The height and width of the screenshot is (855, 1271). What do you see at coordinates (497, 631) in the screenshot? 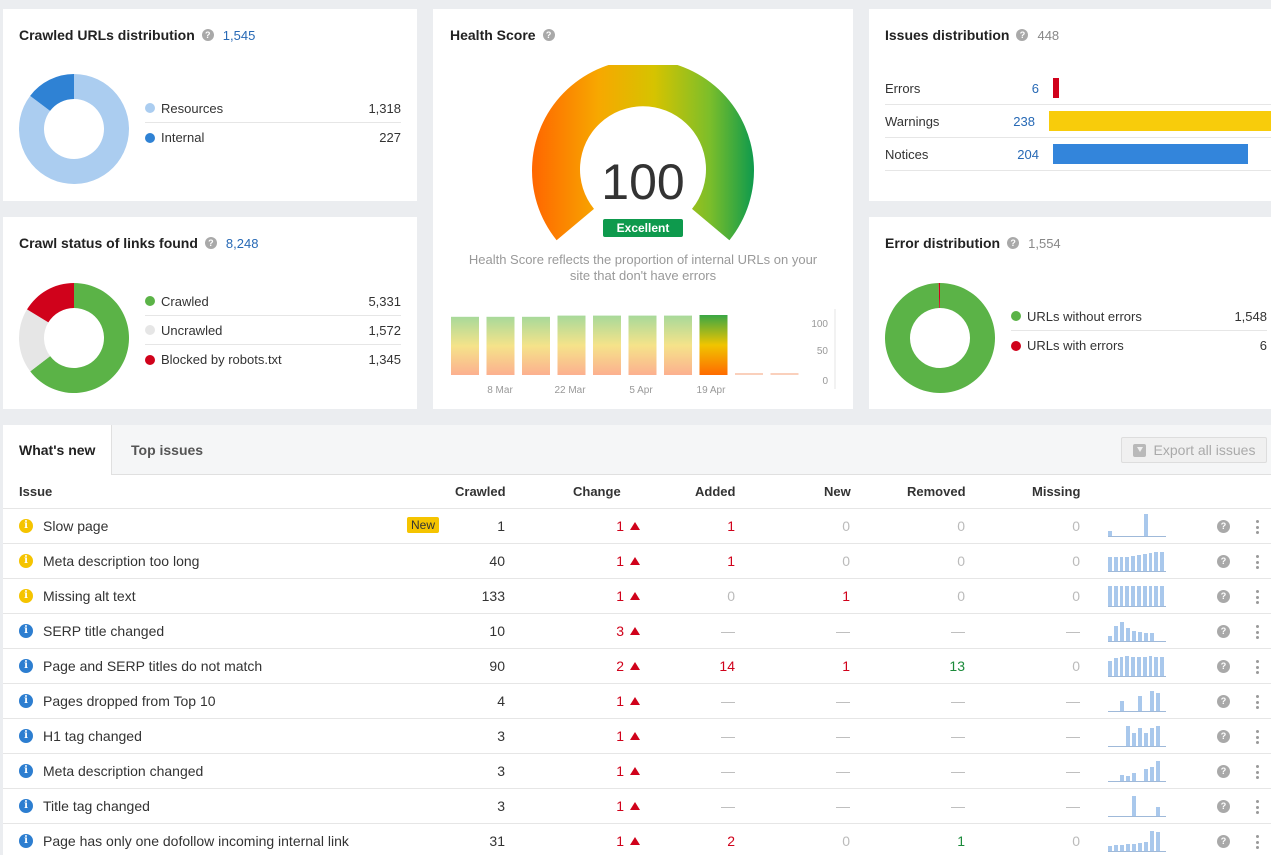
I see `crawled-cell: 10` at bounding box center [497, 631].